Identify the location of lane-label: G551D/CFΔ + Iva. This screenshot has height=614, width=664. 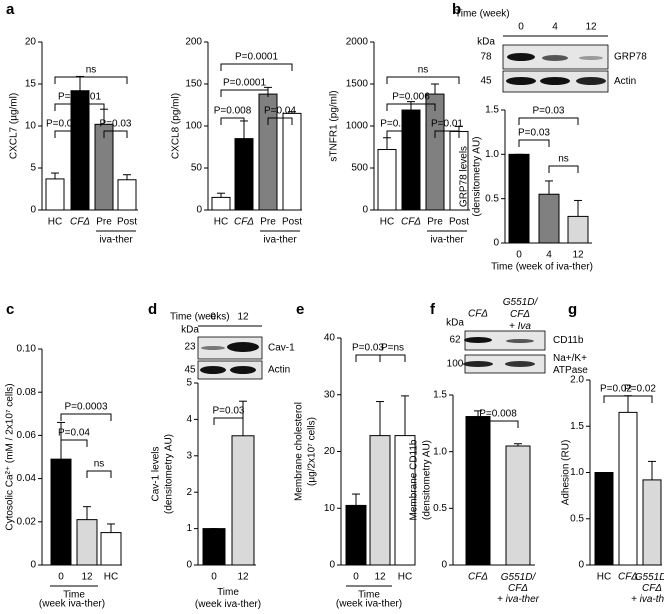
(521, 314).